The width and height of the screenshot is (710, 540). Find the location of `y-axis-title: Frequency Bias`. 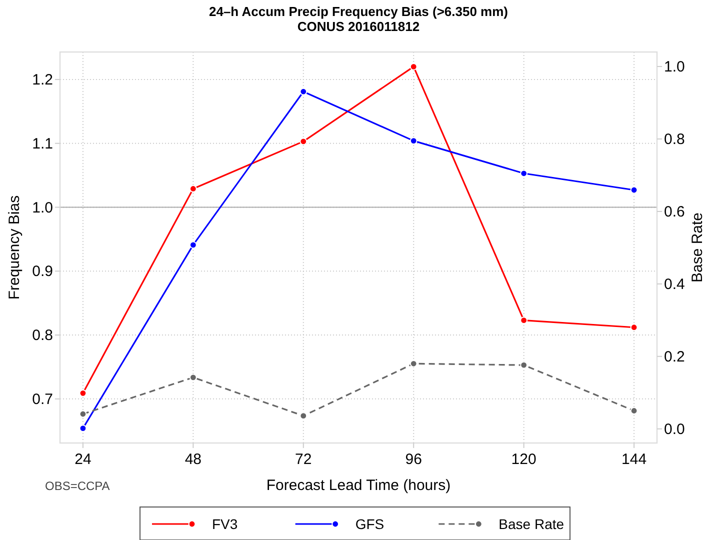

y-axis-title: Frequency Bias is located at coordinates (14, 247).